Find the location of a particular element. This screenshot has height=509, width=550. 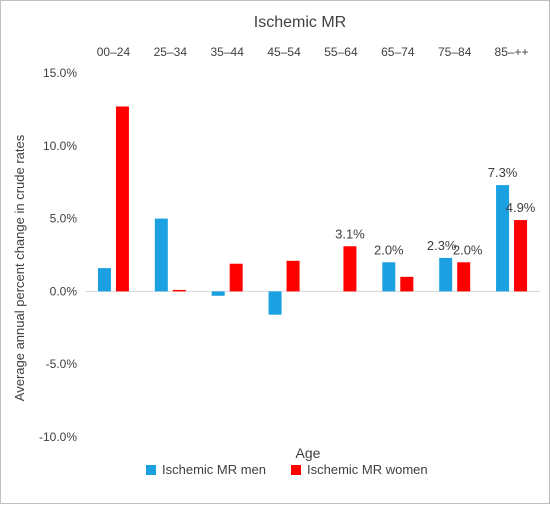

category-label: 55–64 is located at coordinates (341, 52).